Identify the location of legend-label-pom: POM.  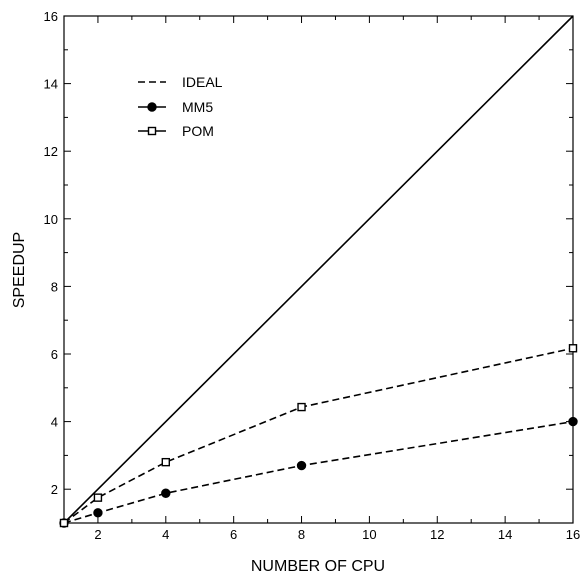
(198, 131).